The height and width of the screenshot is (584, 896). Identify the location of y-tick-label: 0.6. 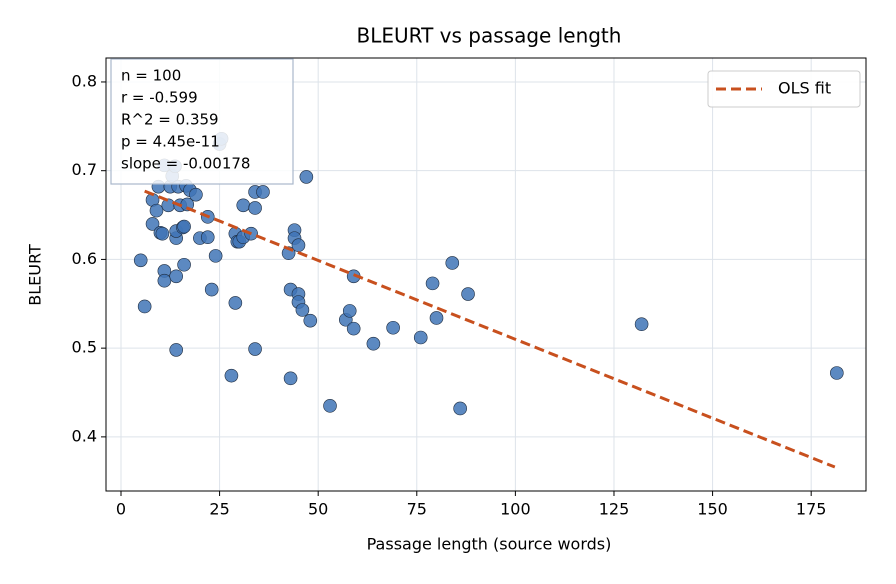
(84, 258).